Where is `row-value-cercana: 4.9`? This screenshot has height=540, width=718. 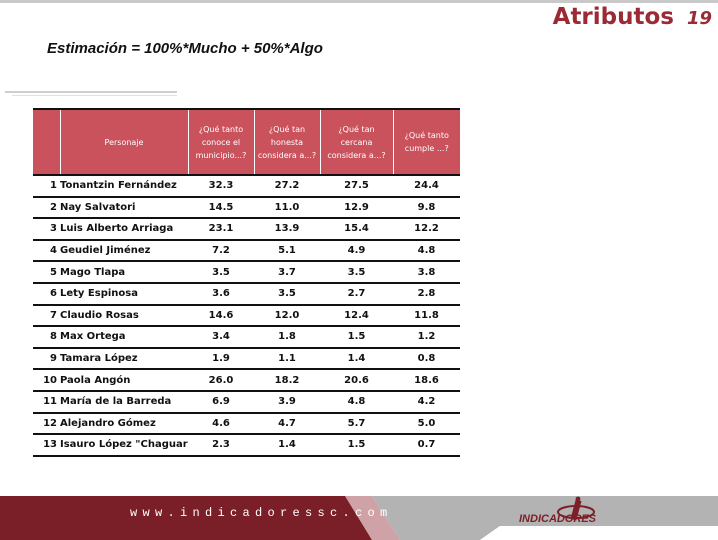
row-value-cercana: 4.9 is located at coordinates (356, 251).